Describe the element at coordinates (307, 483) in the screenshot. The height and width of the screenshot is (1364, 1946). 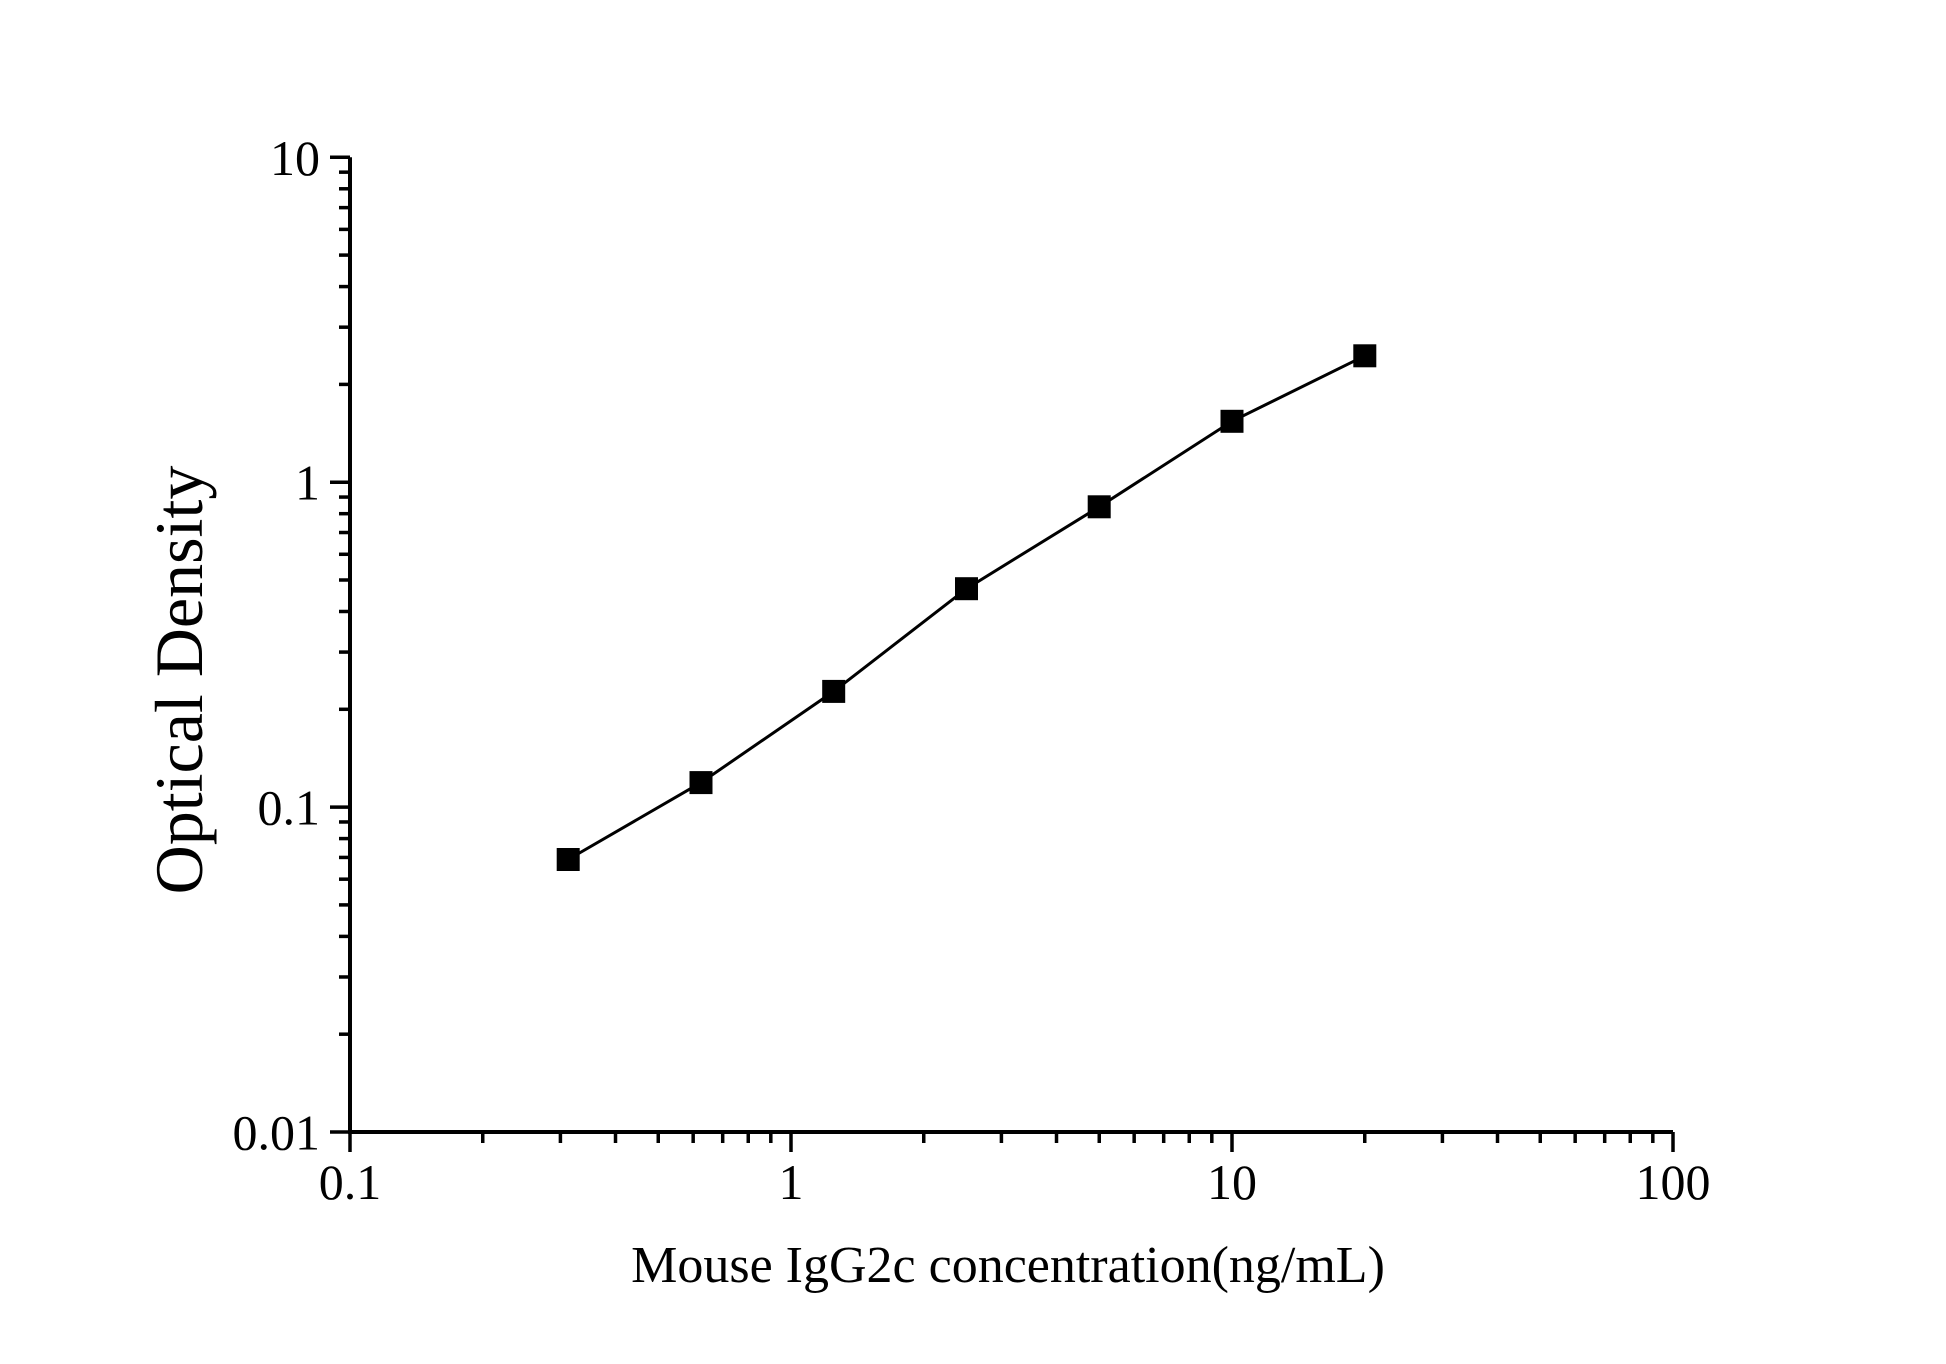
I see `y-tick-label: 1` at that location.